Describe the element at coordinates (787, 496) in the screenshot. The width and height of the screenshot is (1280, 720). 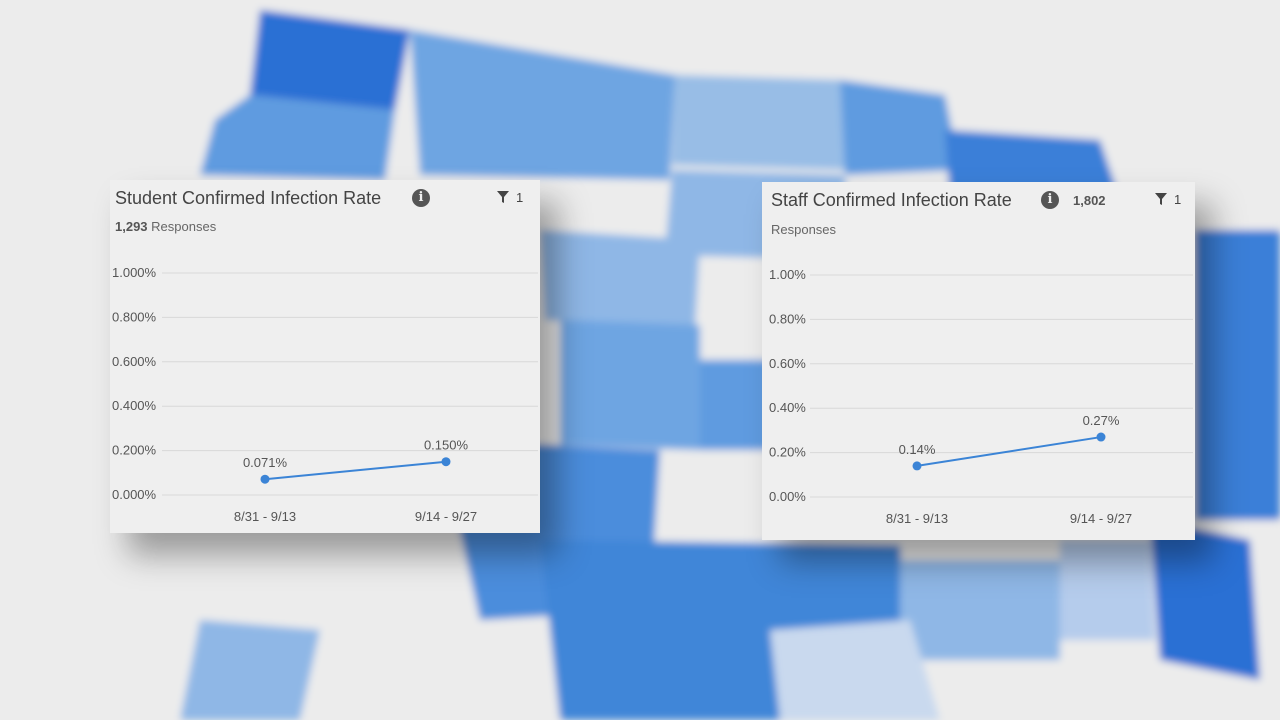
I see `y-tick-label: 0.00%` at that location.